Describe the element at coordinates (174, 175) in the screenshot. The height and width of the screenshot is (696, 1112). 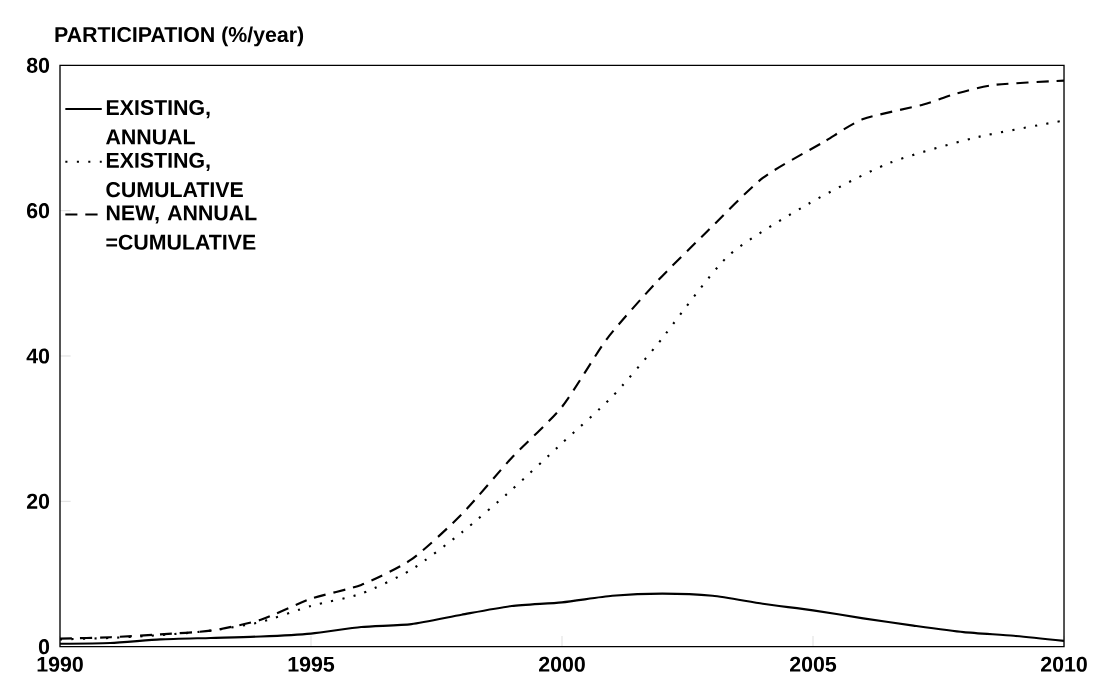
I see `legend-label: EXISTING, CUMULATIVE` at that location.